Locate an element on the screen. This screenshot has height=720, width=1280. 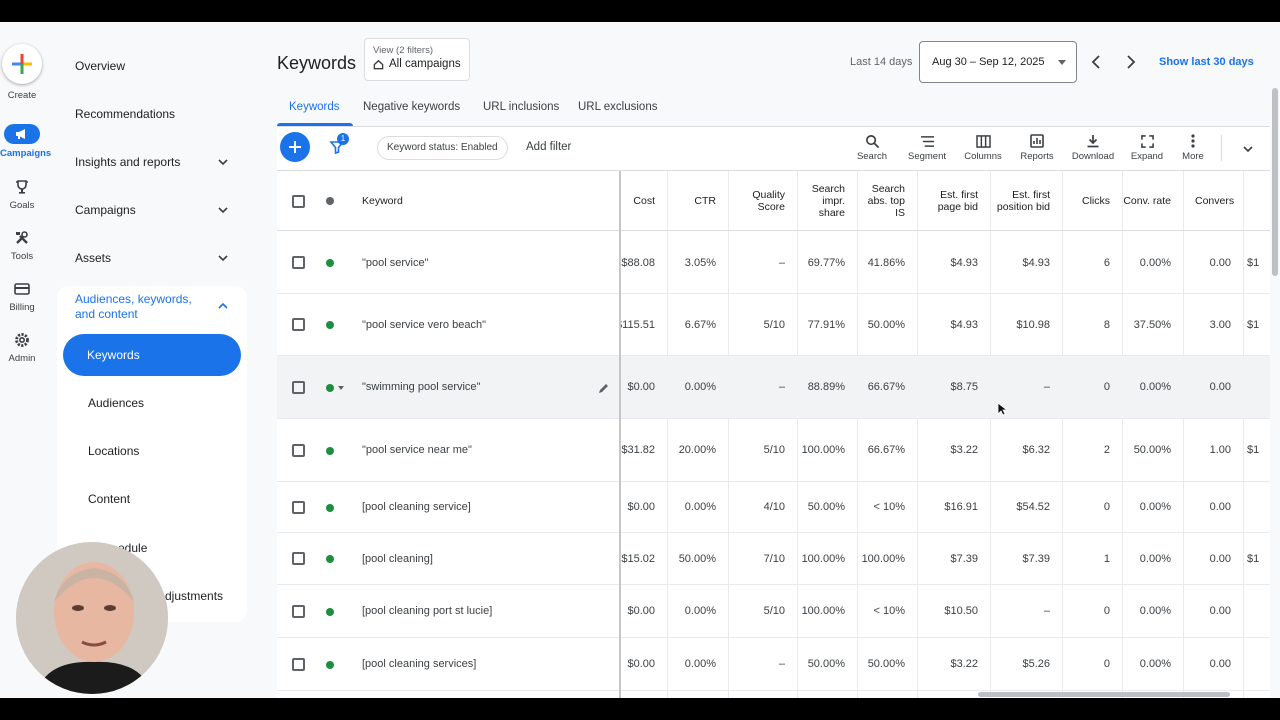
rail-goals: Goals is located at coordinates (22, 194).